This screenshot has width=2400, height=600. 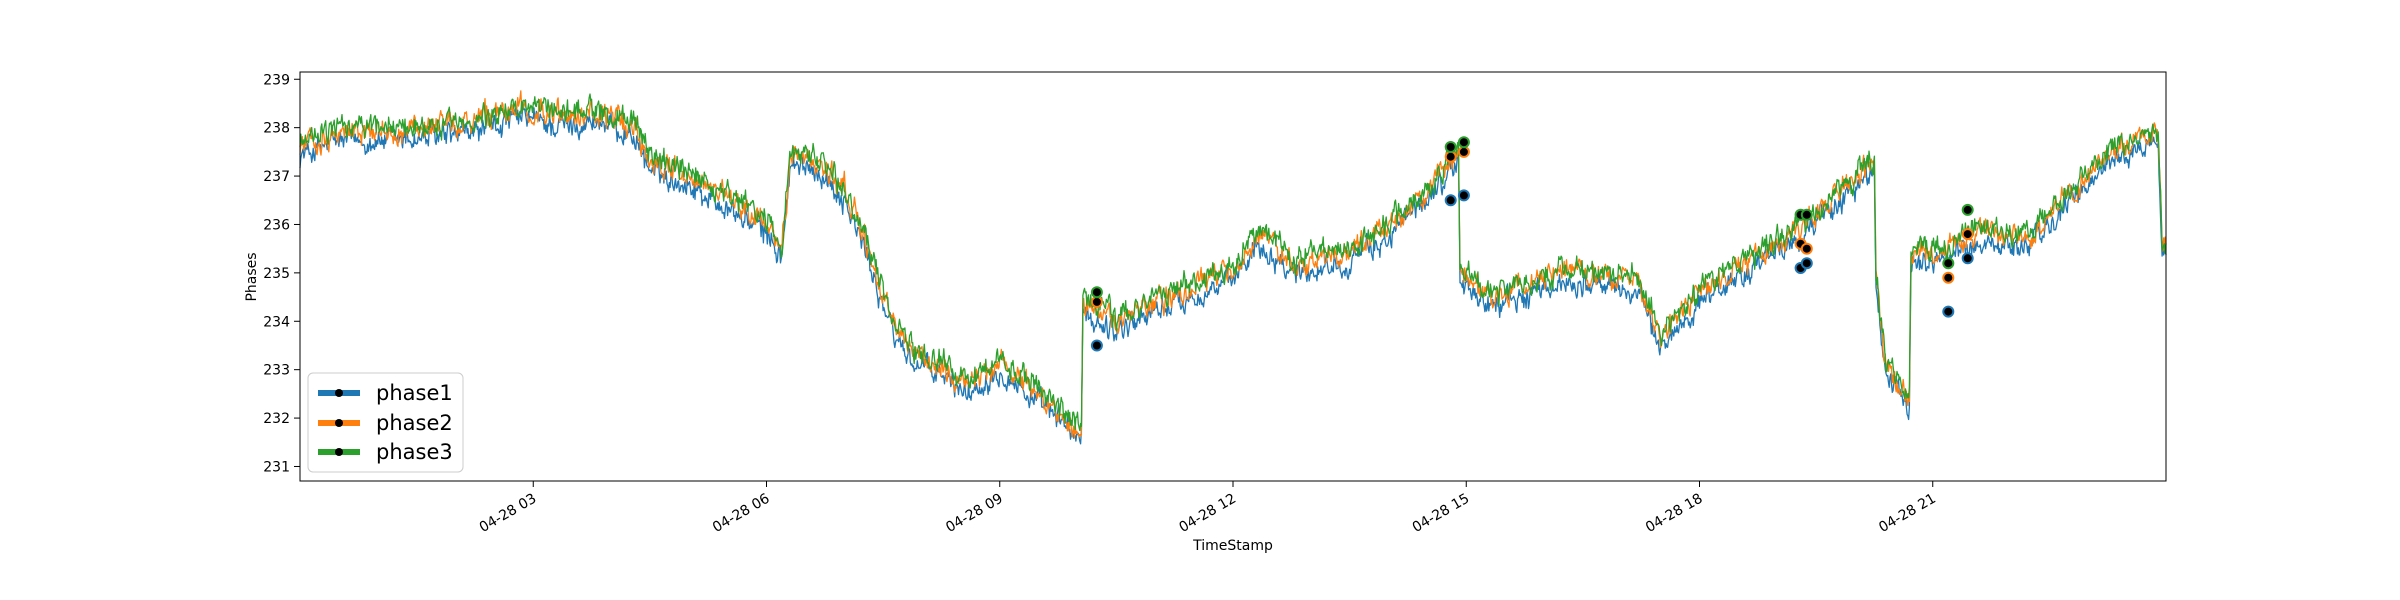 I want to click on legend-item-phase2: phase2, so click(x=385, y=423).